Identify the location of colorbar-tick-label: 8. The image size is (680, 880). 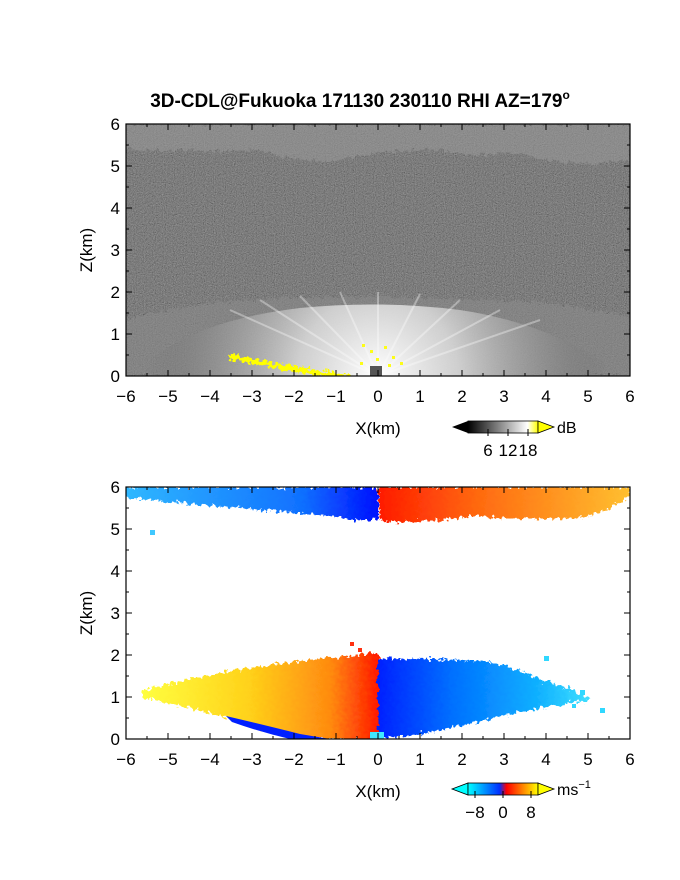
(530, 812).